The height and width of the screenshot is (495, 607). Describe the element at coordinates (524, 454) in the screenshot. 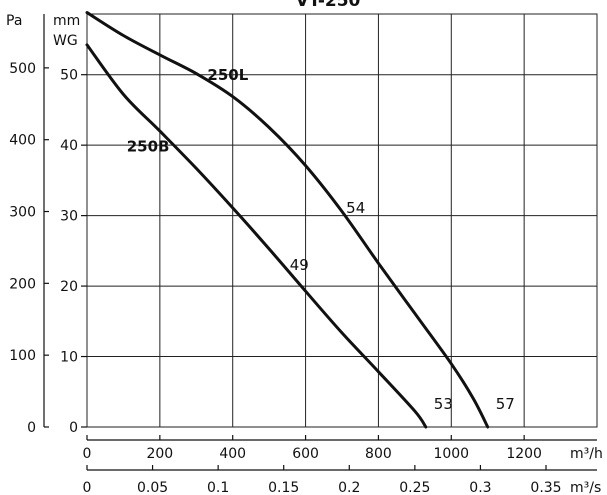

I see `x-primary-tick-label: 1200` at that location.